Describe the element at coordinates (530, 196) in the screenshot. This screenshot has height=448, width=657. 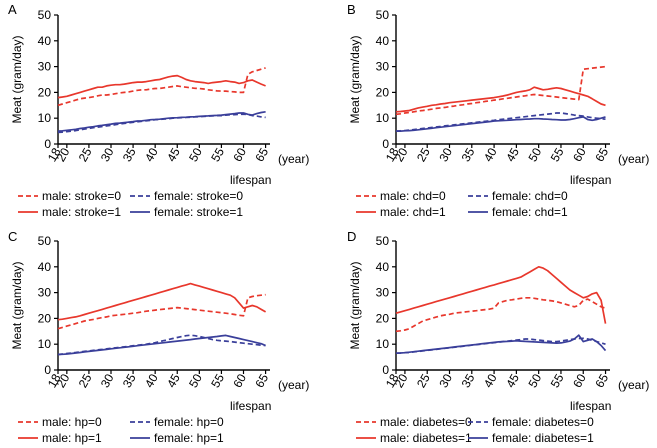
I see `legend-label: female: chd=0` at that location.